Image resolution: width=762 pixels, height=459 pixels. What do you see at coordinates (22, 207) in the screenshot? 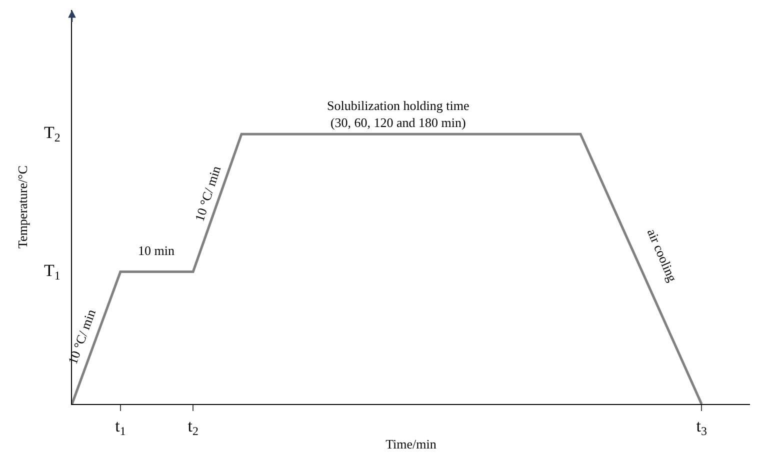
I see `y-axis-title: Temperature/°C` at bounding box center [22, 207].